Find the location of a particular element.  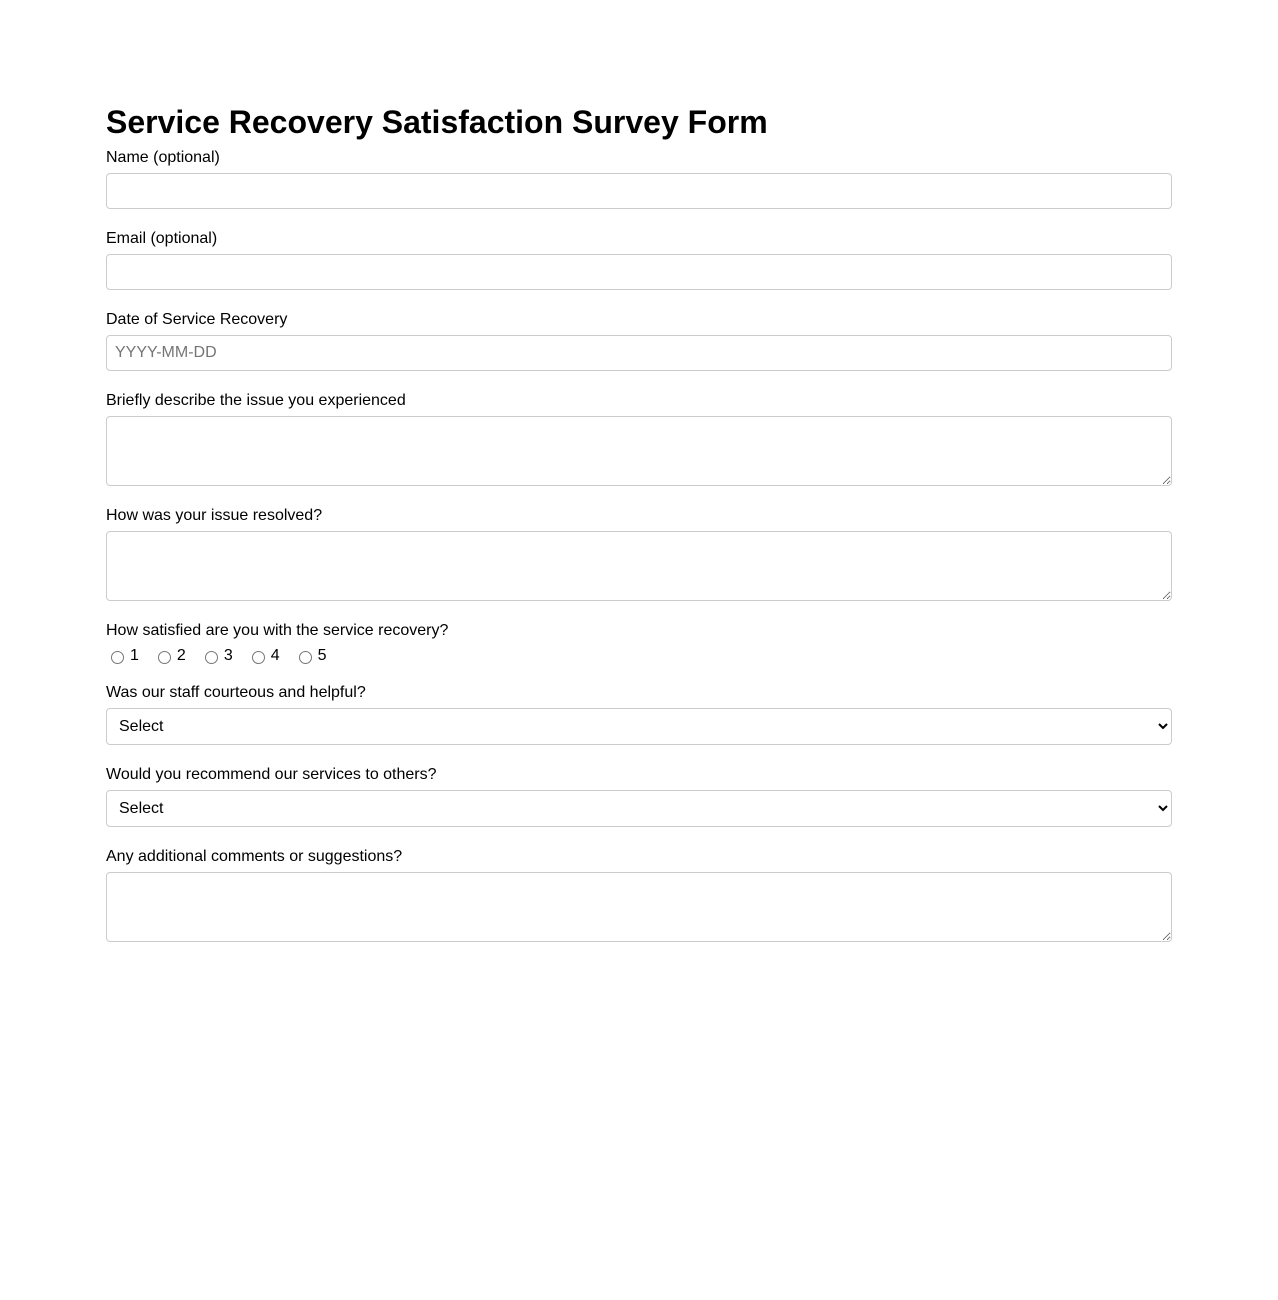

name-field-group: Name (optional) is located at coordinates (639, 178).